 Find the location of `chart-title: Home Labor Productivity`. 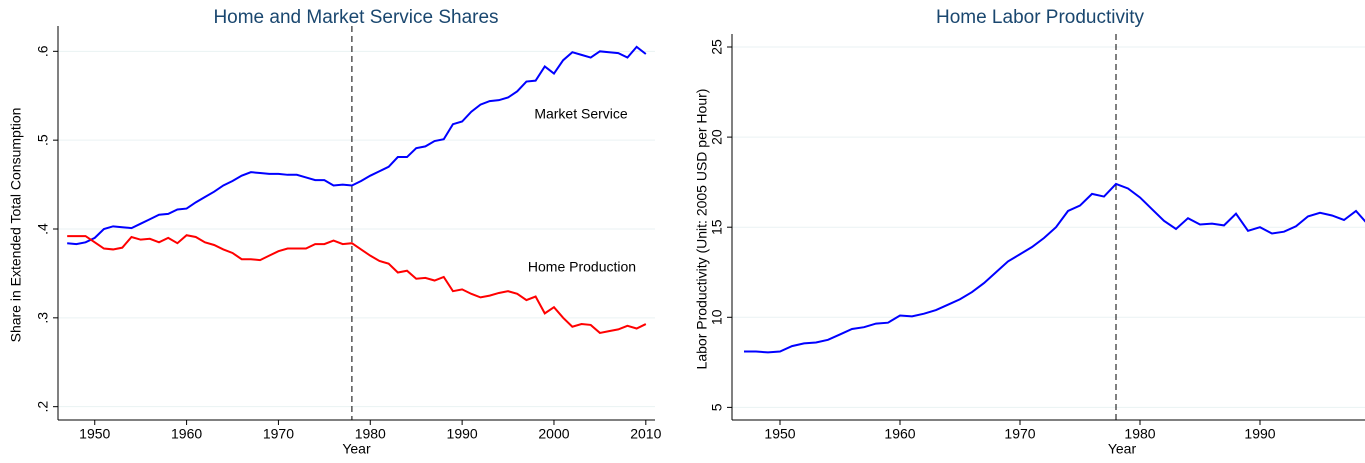

chart-title: Home Labor Productivity is located at coordinates (1040, 17).